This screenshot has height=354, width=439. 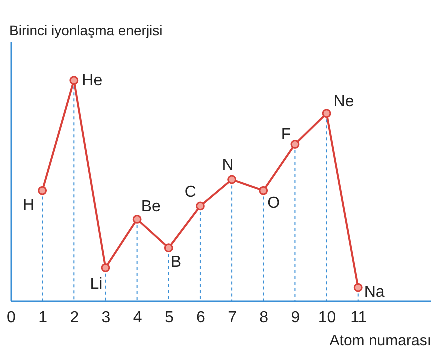 What do you see at coordinates (92, 81) in the screenshot?
I see `annotation: He` at bounding box center [92, 81].